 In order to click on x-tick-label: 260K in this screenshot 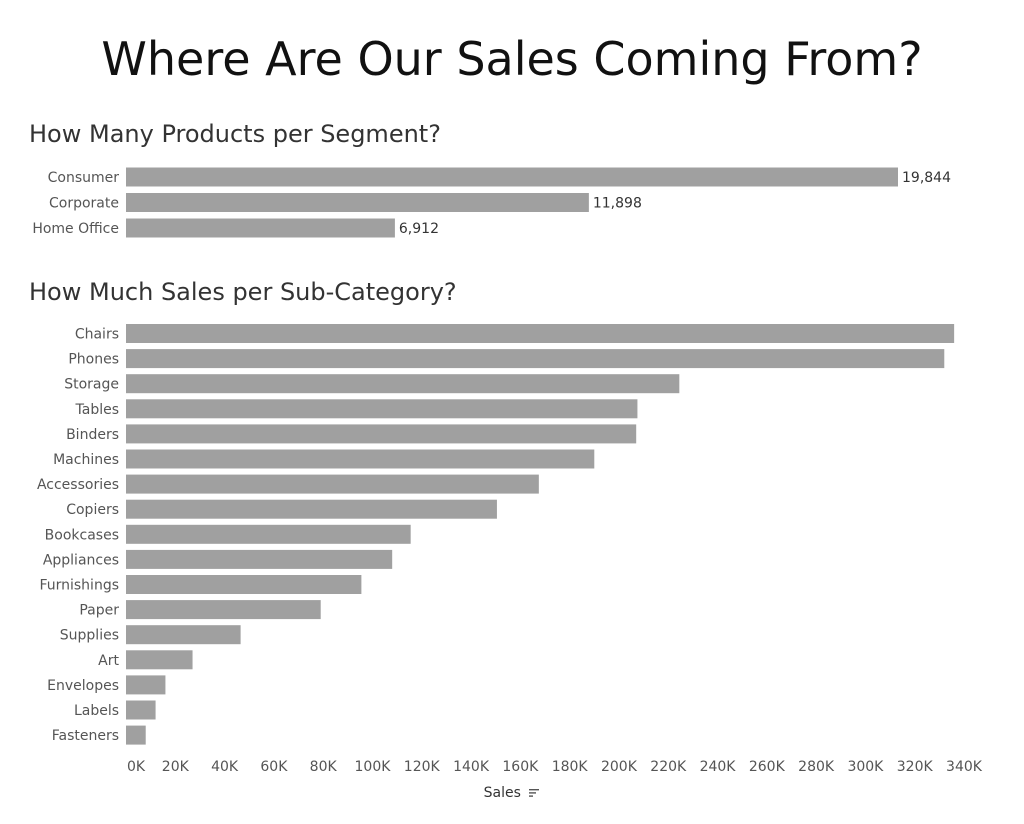, I will do `click(767, 767)`.